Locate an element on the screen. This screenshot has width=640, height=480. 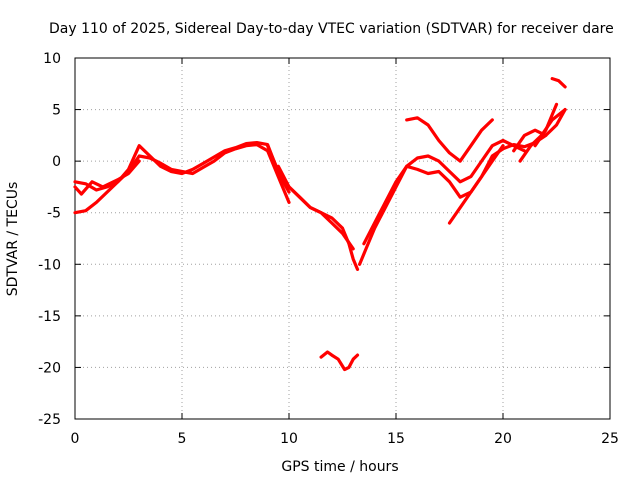
y-axis-label: SDTVAR / TECUs is located at coordinates (13, 239).